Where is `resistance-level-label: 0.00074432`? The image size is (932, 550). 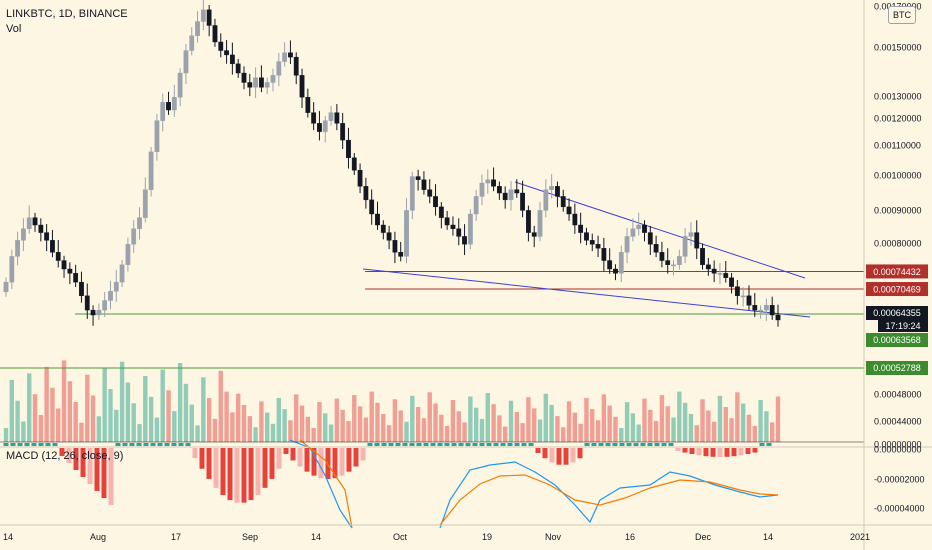
resistance-level-label: 0.00074432 is located at coordinates (897, 272).